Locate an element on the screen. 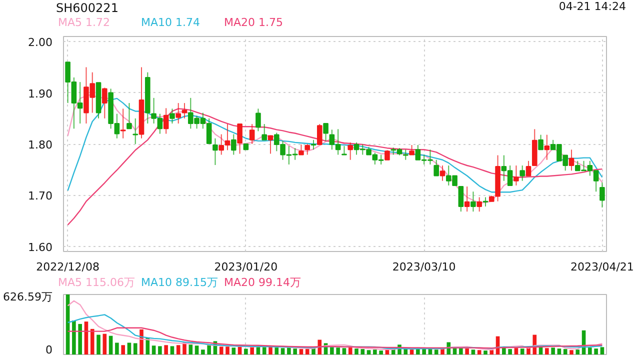  y-tick-label: 1.90 is located at coordinates (40, 93).